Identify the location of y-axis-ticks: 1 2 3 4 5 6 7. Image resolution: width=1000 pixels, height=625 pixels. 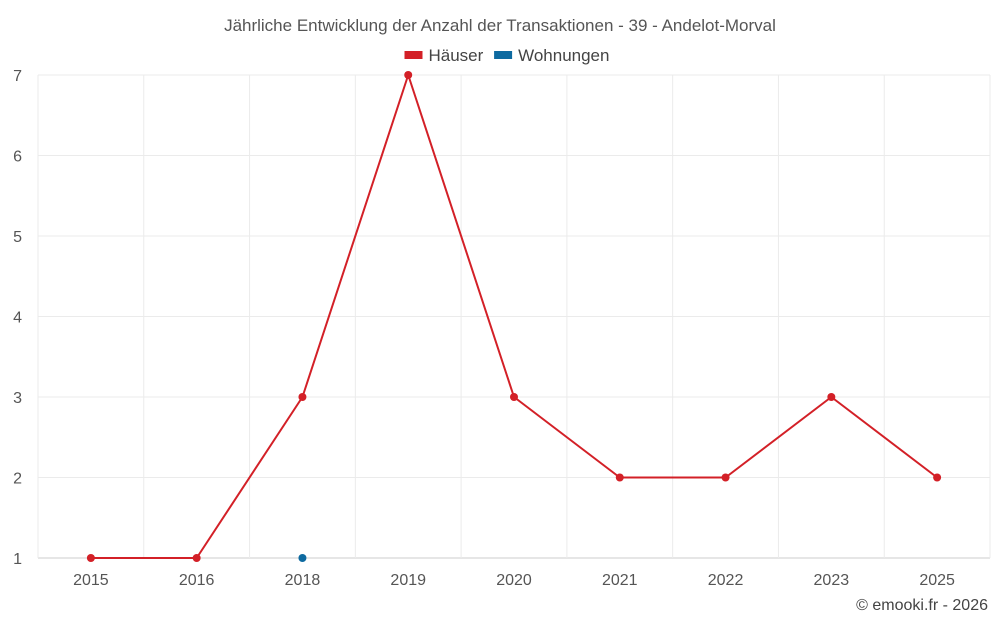
(17, 318).